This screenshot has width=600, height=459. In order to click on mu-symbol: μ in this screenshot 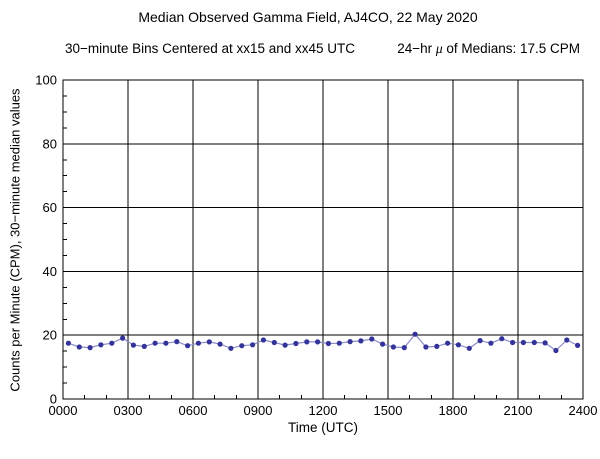, I will do `click(439, 48)`.